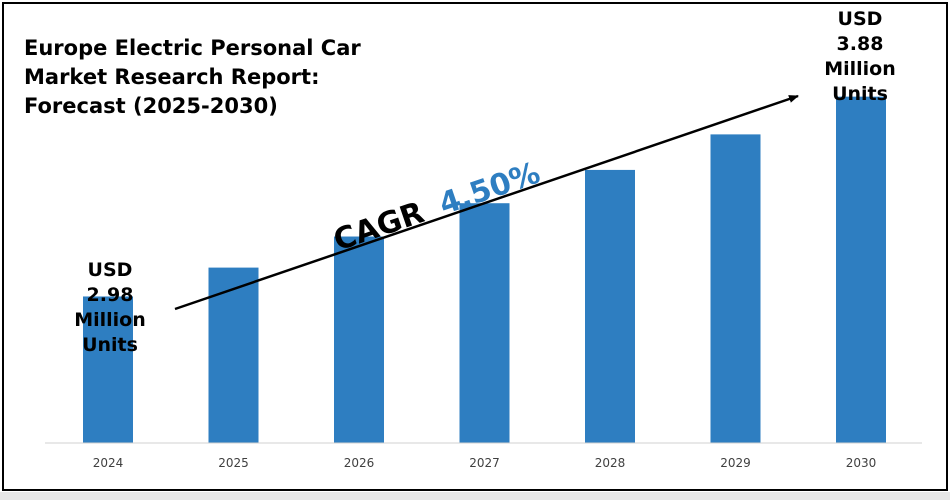 The width and height of the screenshot is (950, 500). Describe the element at coordinates (735, 463) in the screenshot. I see `x-tick-label: 2029` at that location.